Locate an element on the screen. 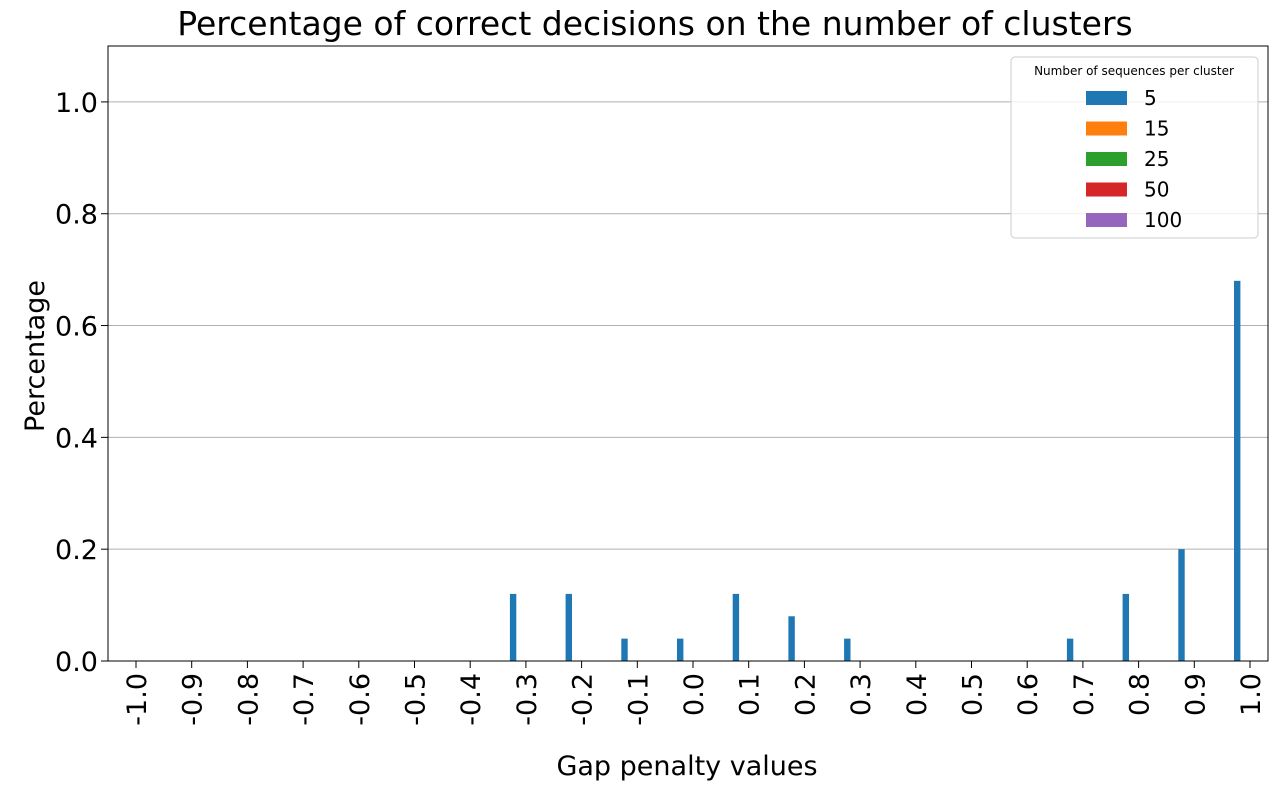 The height and width of the screenshot is (791, 1281). legend-box is located at coordinates (1134, 147).